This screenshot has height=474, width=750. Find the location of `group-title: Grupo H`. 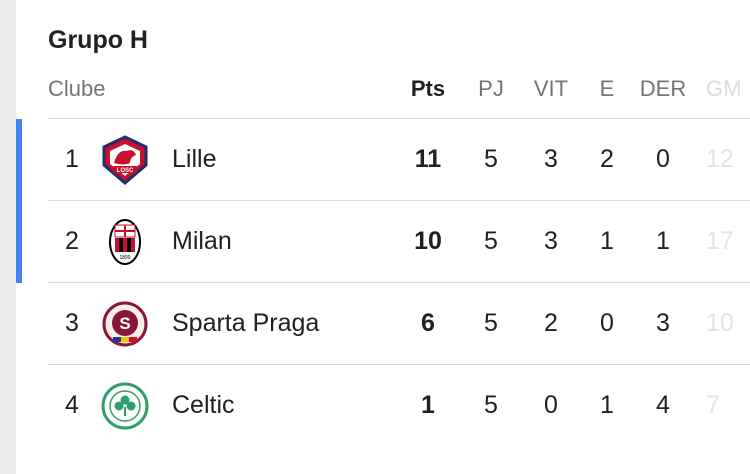

group-title: Grupo H is located at coordinates (98, 40).